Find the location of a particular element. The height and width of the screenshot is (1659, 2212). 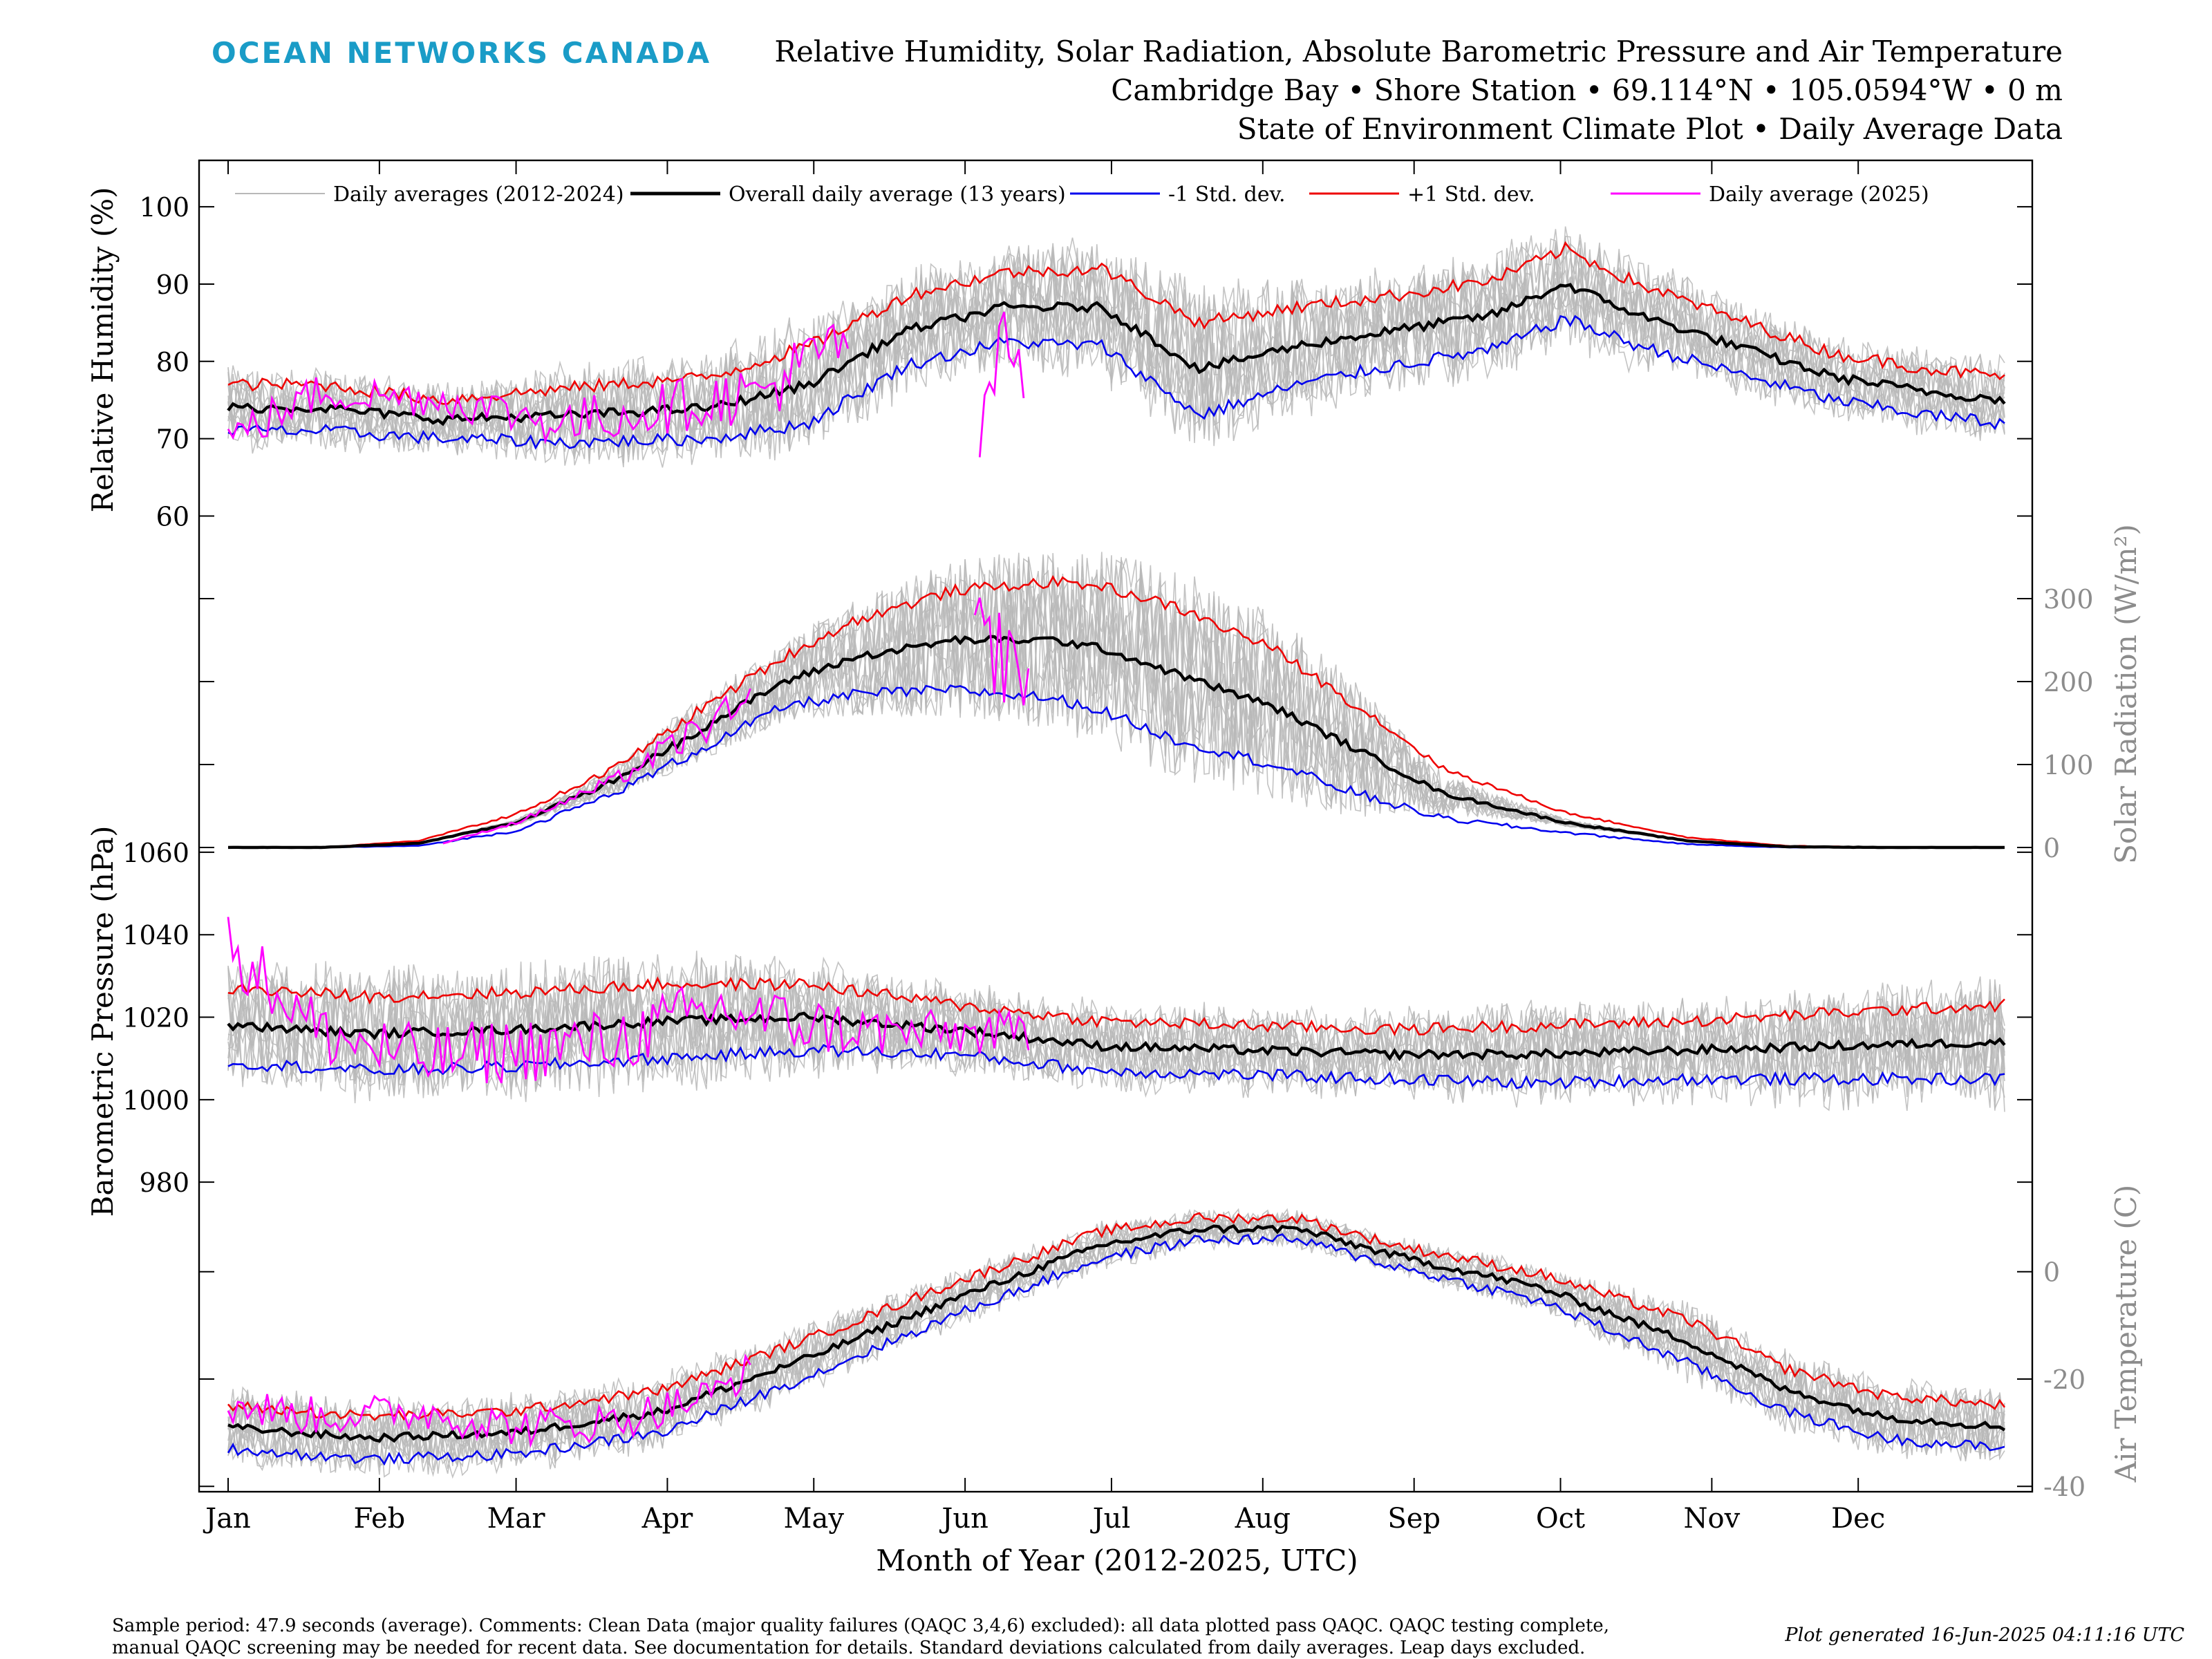

humidity-minus-sd-line is located at coordinates (1116, 383).